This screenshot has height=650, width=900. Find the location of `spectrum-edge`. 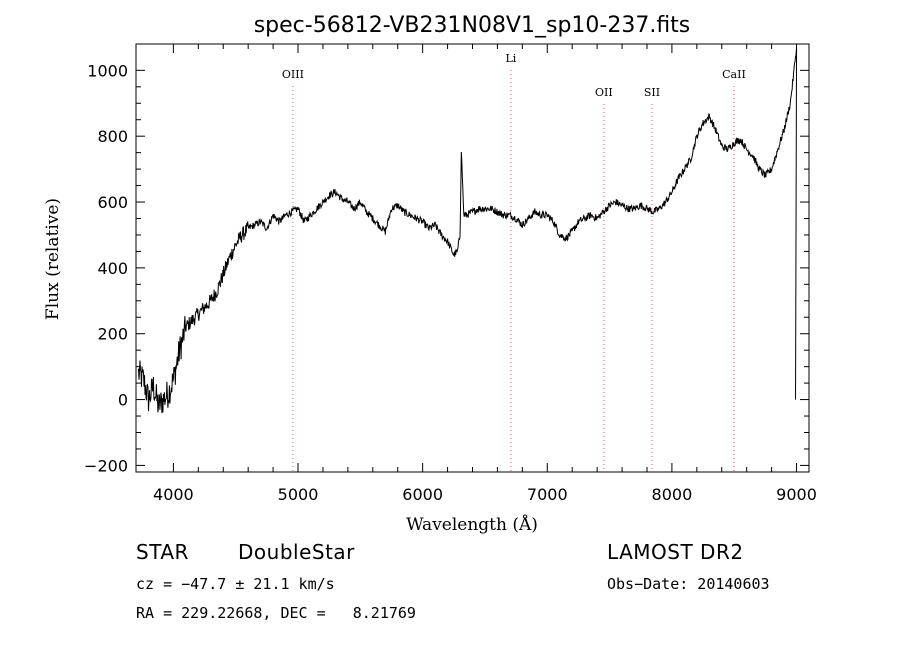

spectrum-edge is located at coordinates (796, 223).